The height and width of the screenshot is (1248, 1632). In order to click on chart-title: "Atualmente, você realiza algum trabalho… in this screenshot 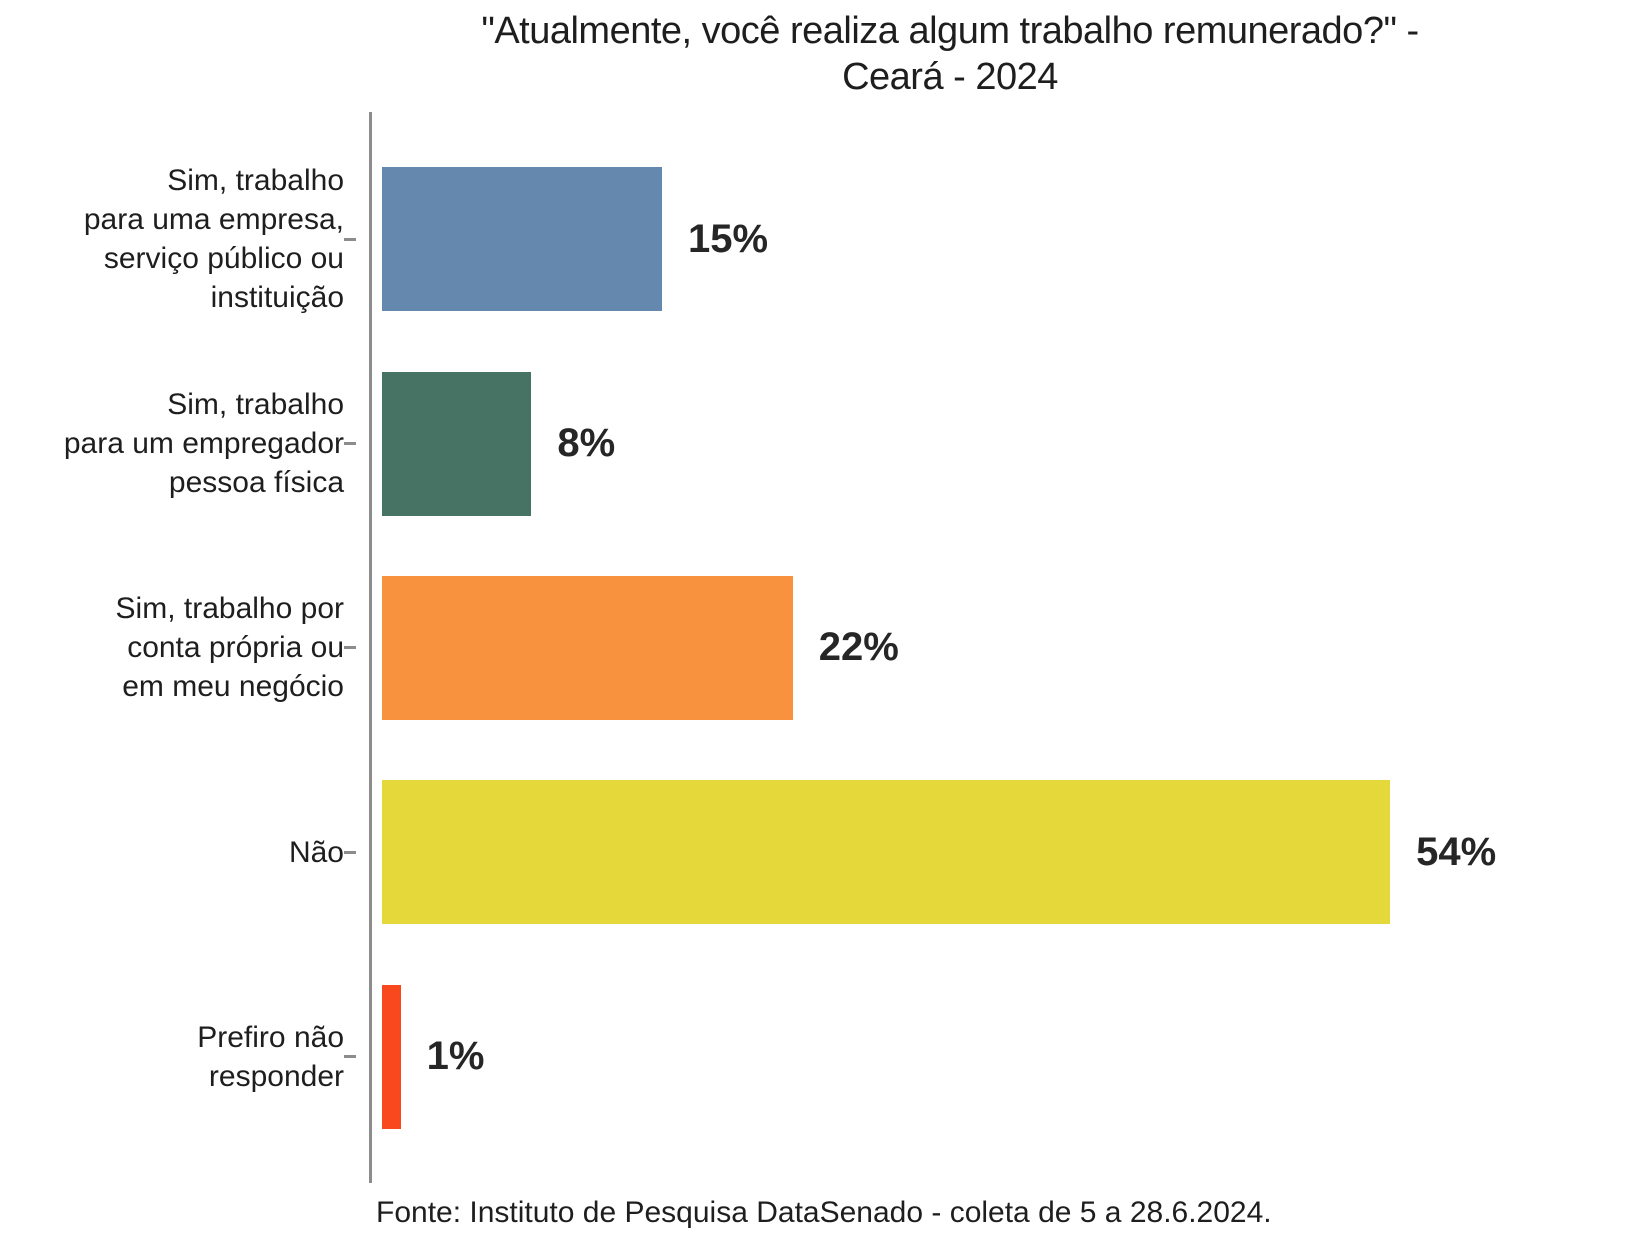, I will do `click(950, 54)`.